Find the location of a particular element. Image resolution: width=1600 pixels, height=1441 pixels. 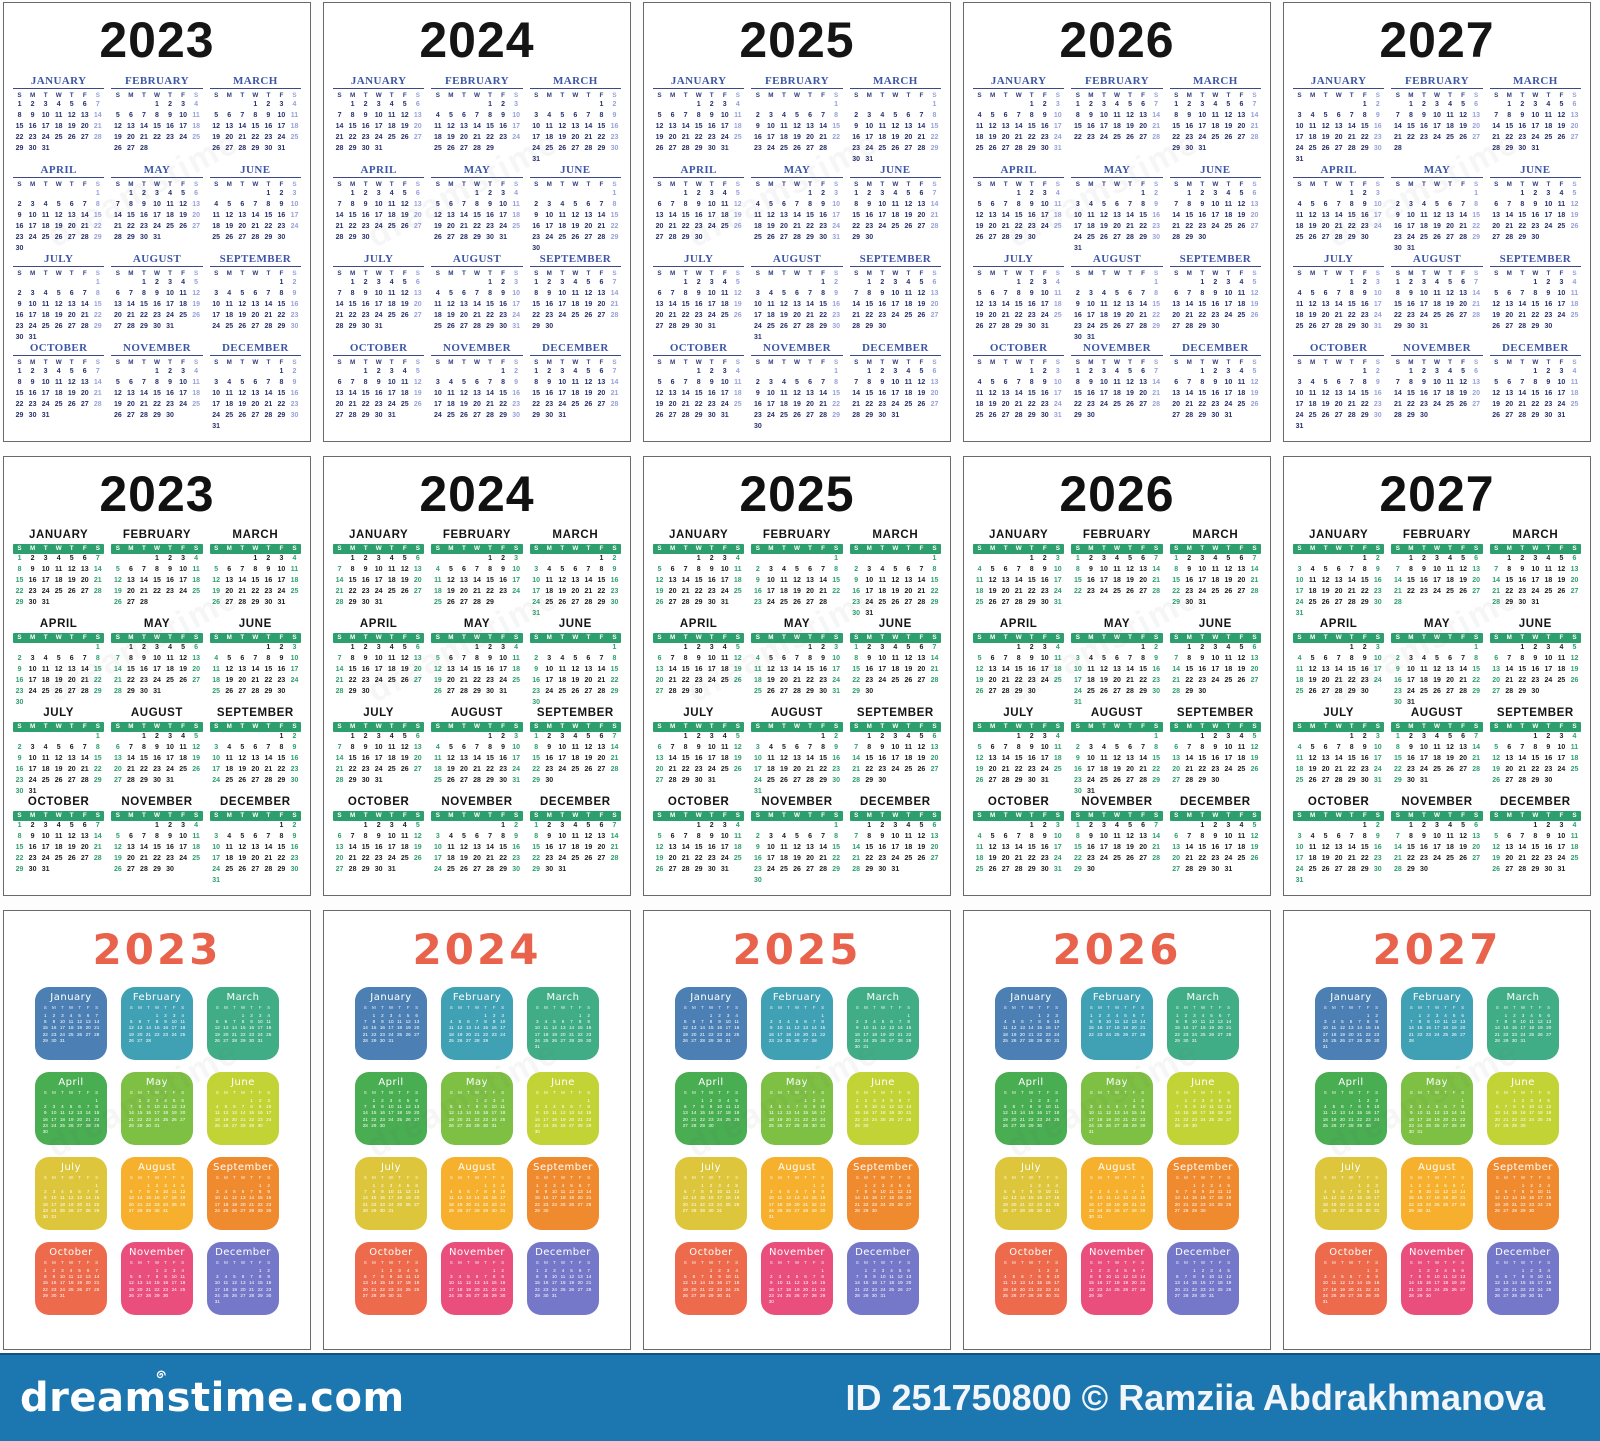

day-cell: 7 is located at coordinates (1189, 747).